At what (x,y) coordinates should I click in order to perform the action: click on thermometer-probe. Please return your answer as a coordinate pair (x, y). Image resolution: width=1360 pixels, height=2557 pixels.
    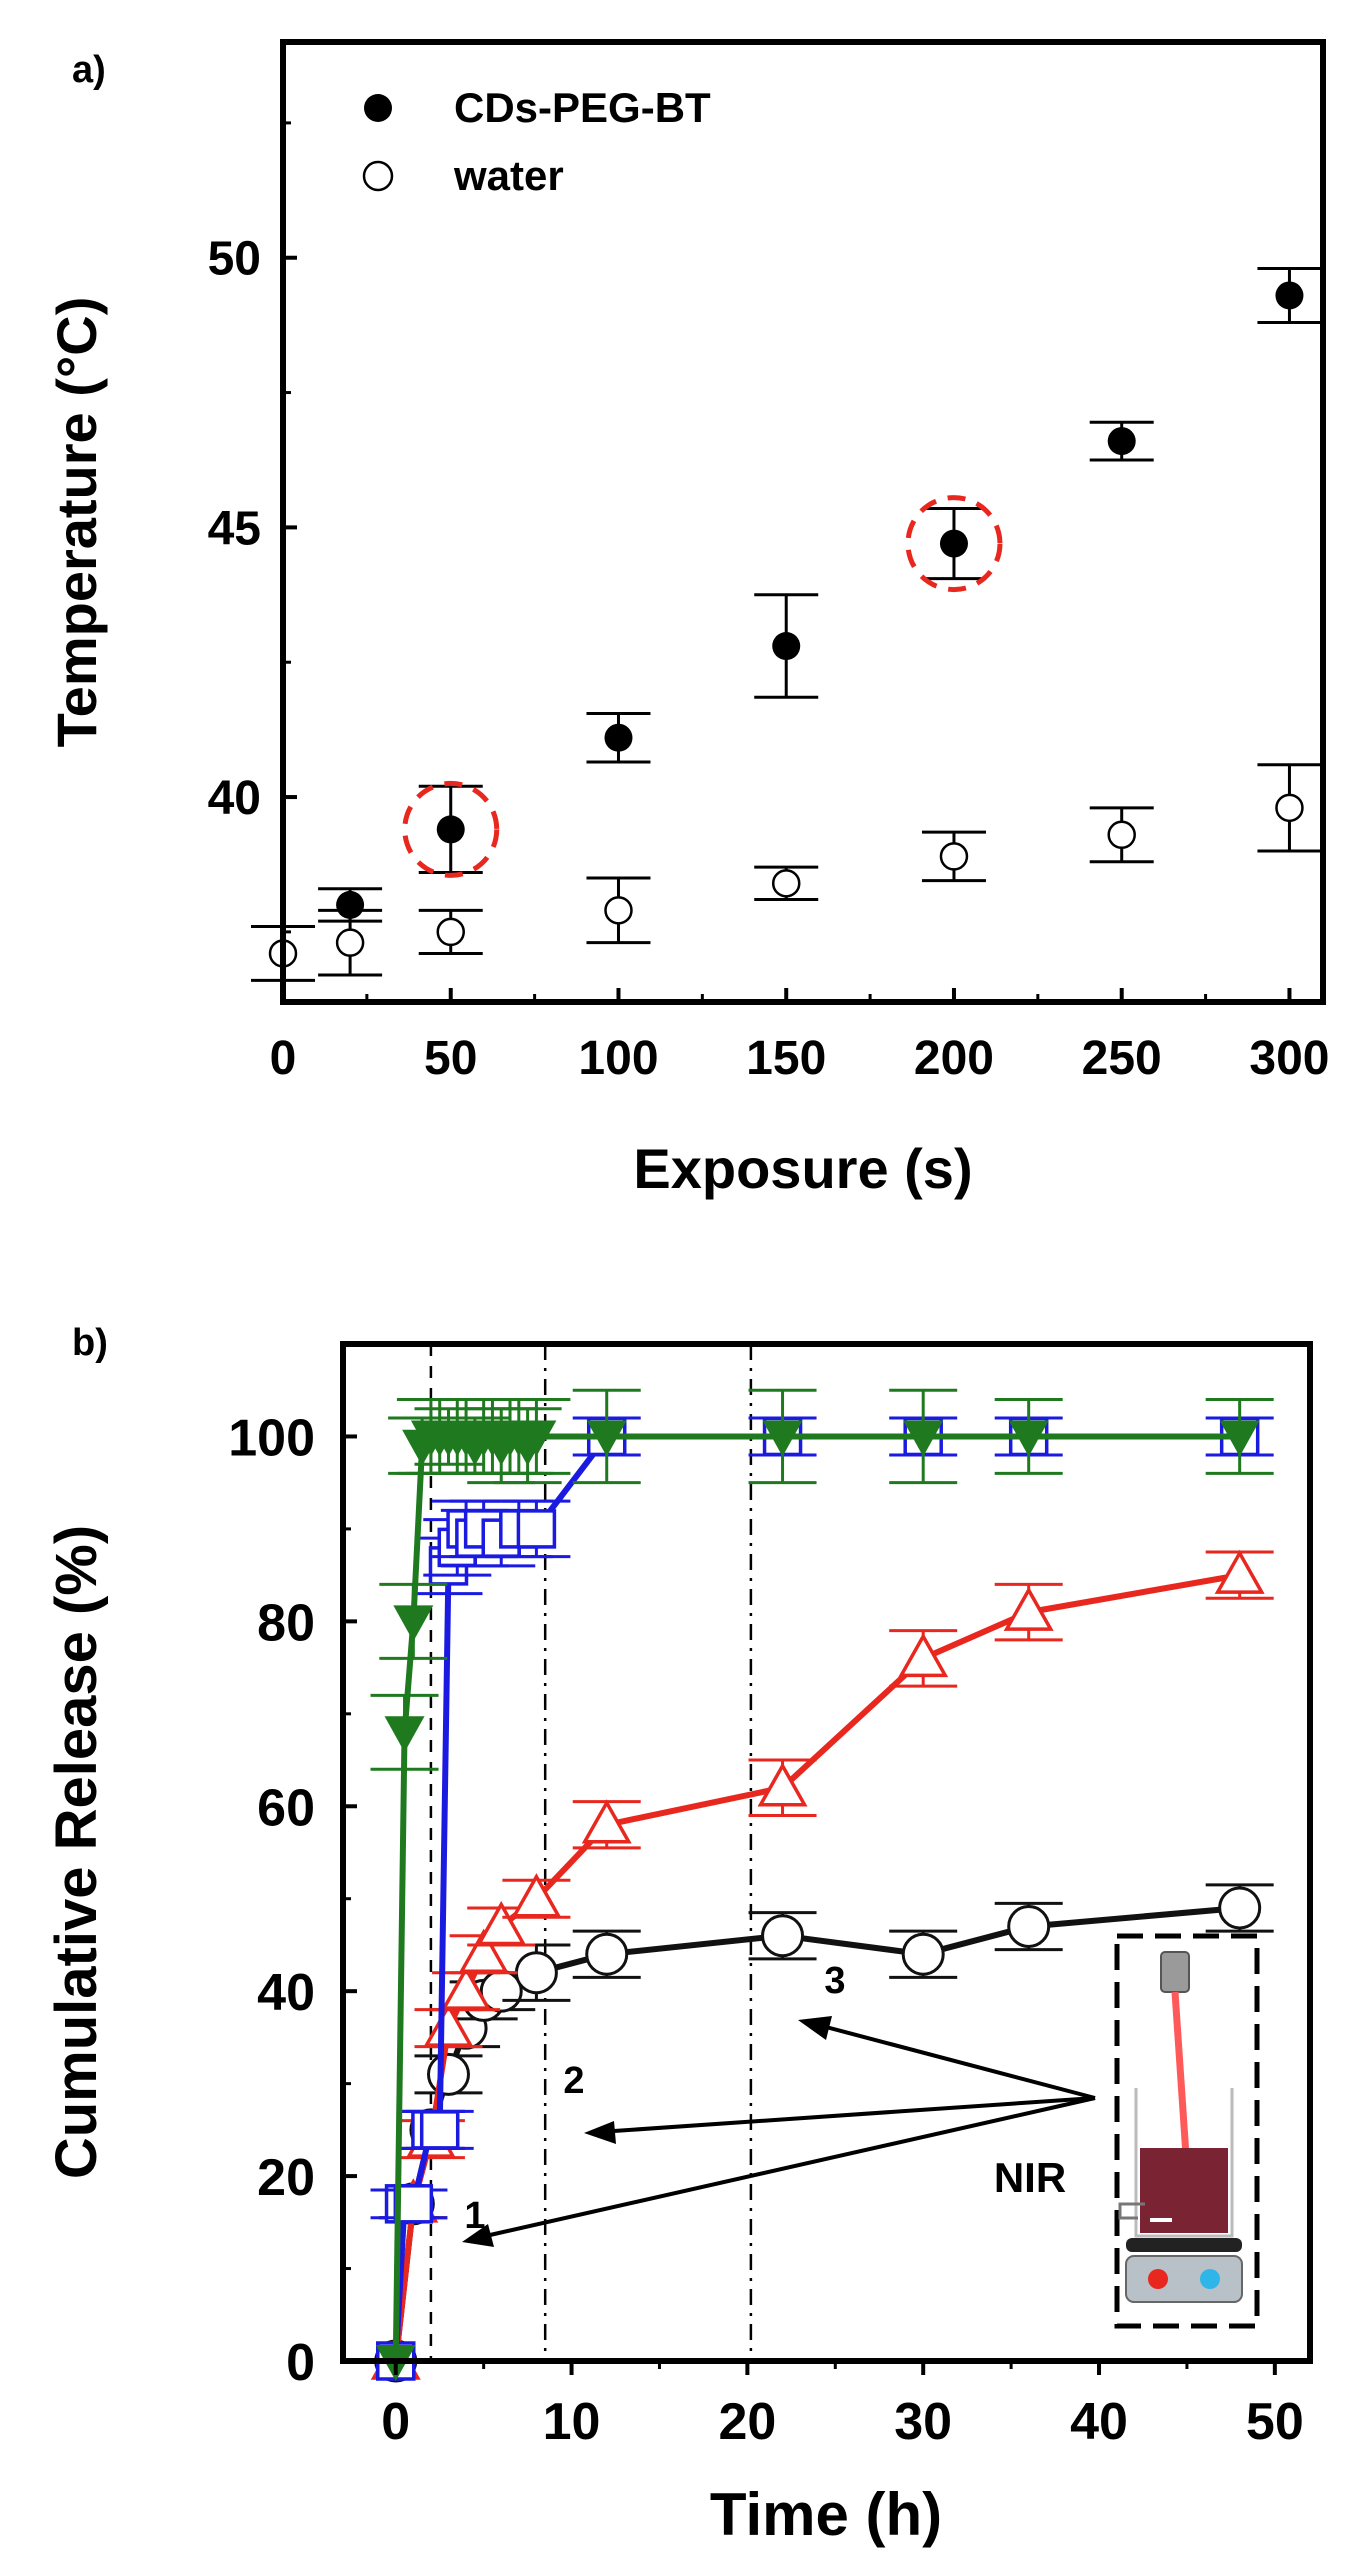
    Looking at the image, I should click on (1131, 2211).